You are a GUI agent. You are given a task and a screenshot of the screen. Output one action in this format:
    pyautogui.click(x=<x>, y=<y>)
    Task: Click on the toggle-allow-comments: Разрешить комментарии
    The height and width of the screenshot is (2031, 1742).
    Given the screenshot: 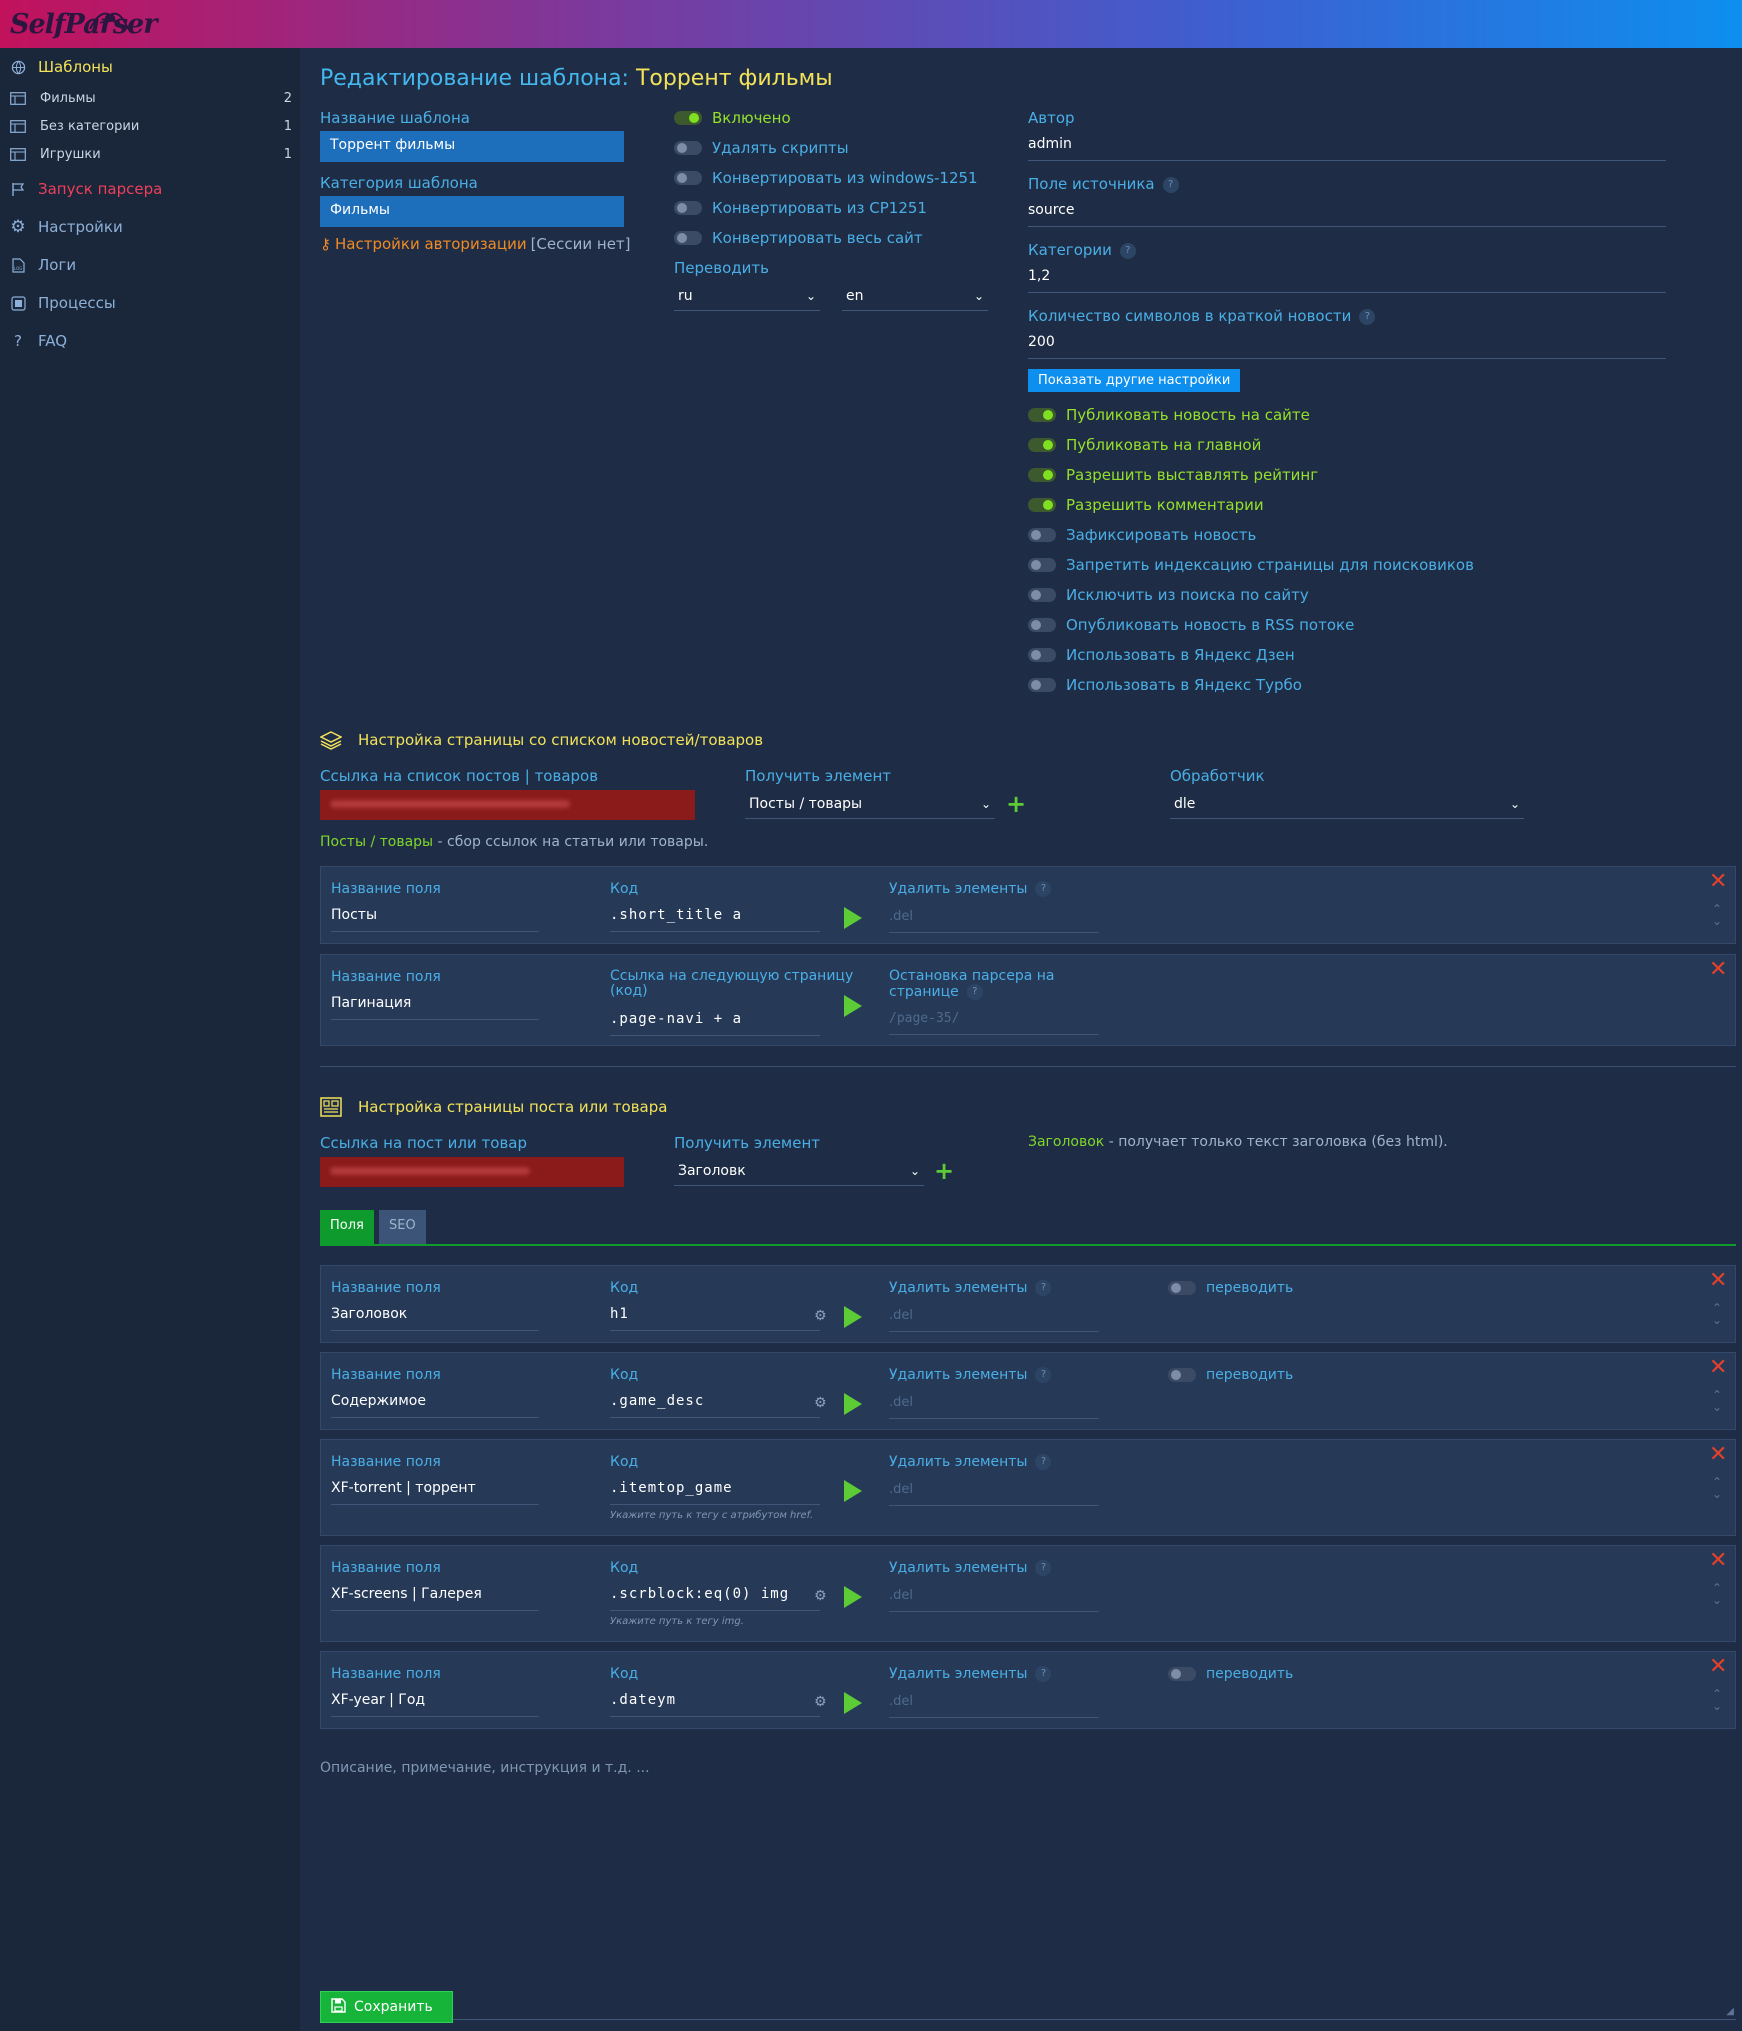 What is the action you would take?
    pyautogui.click(x=1146, y=505)
    